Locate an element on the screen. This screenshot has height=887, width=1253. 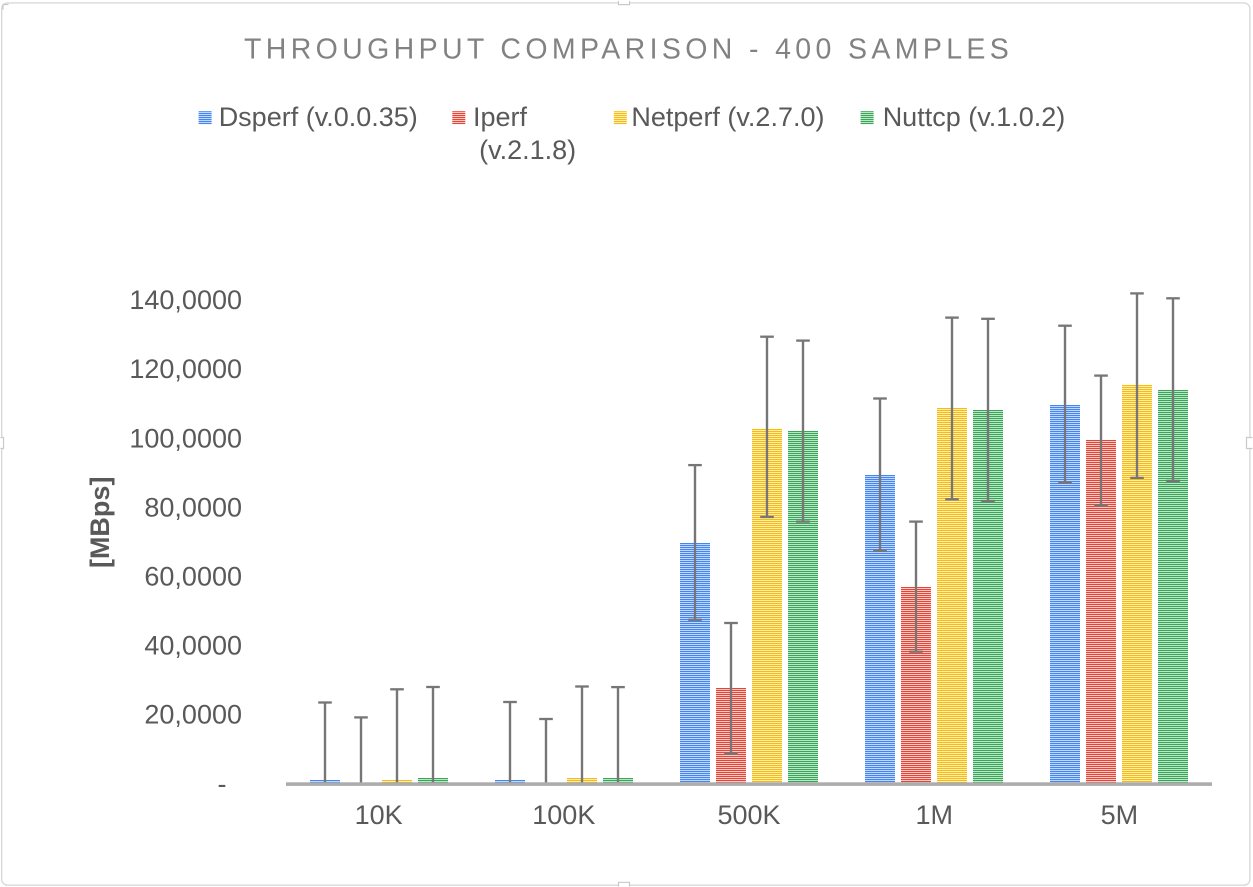
svg-text: Iperf is located at coordinates (500, 117).